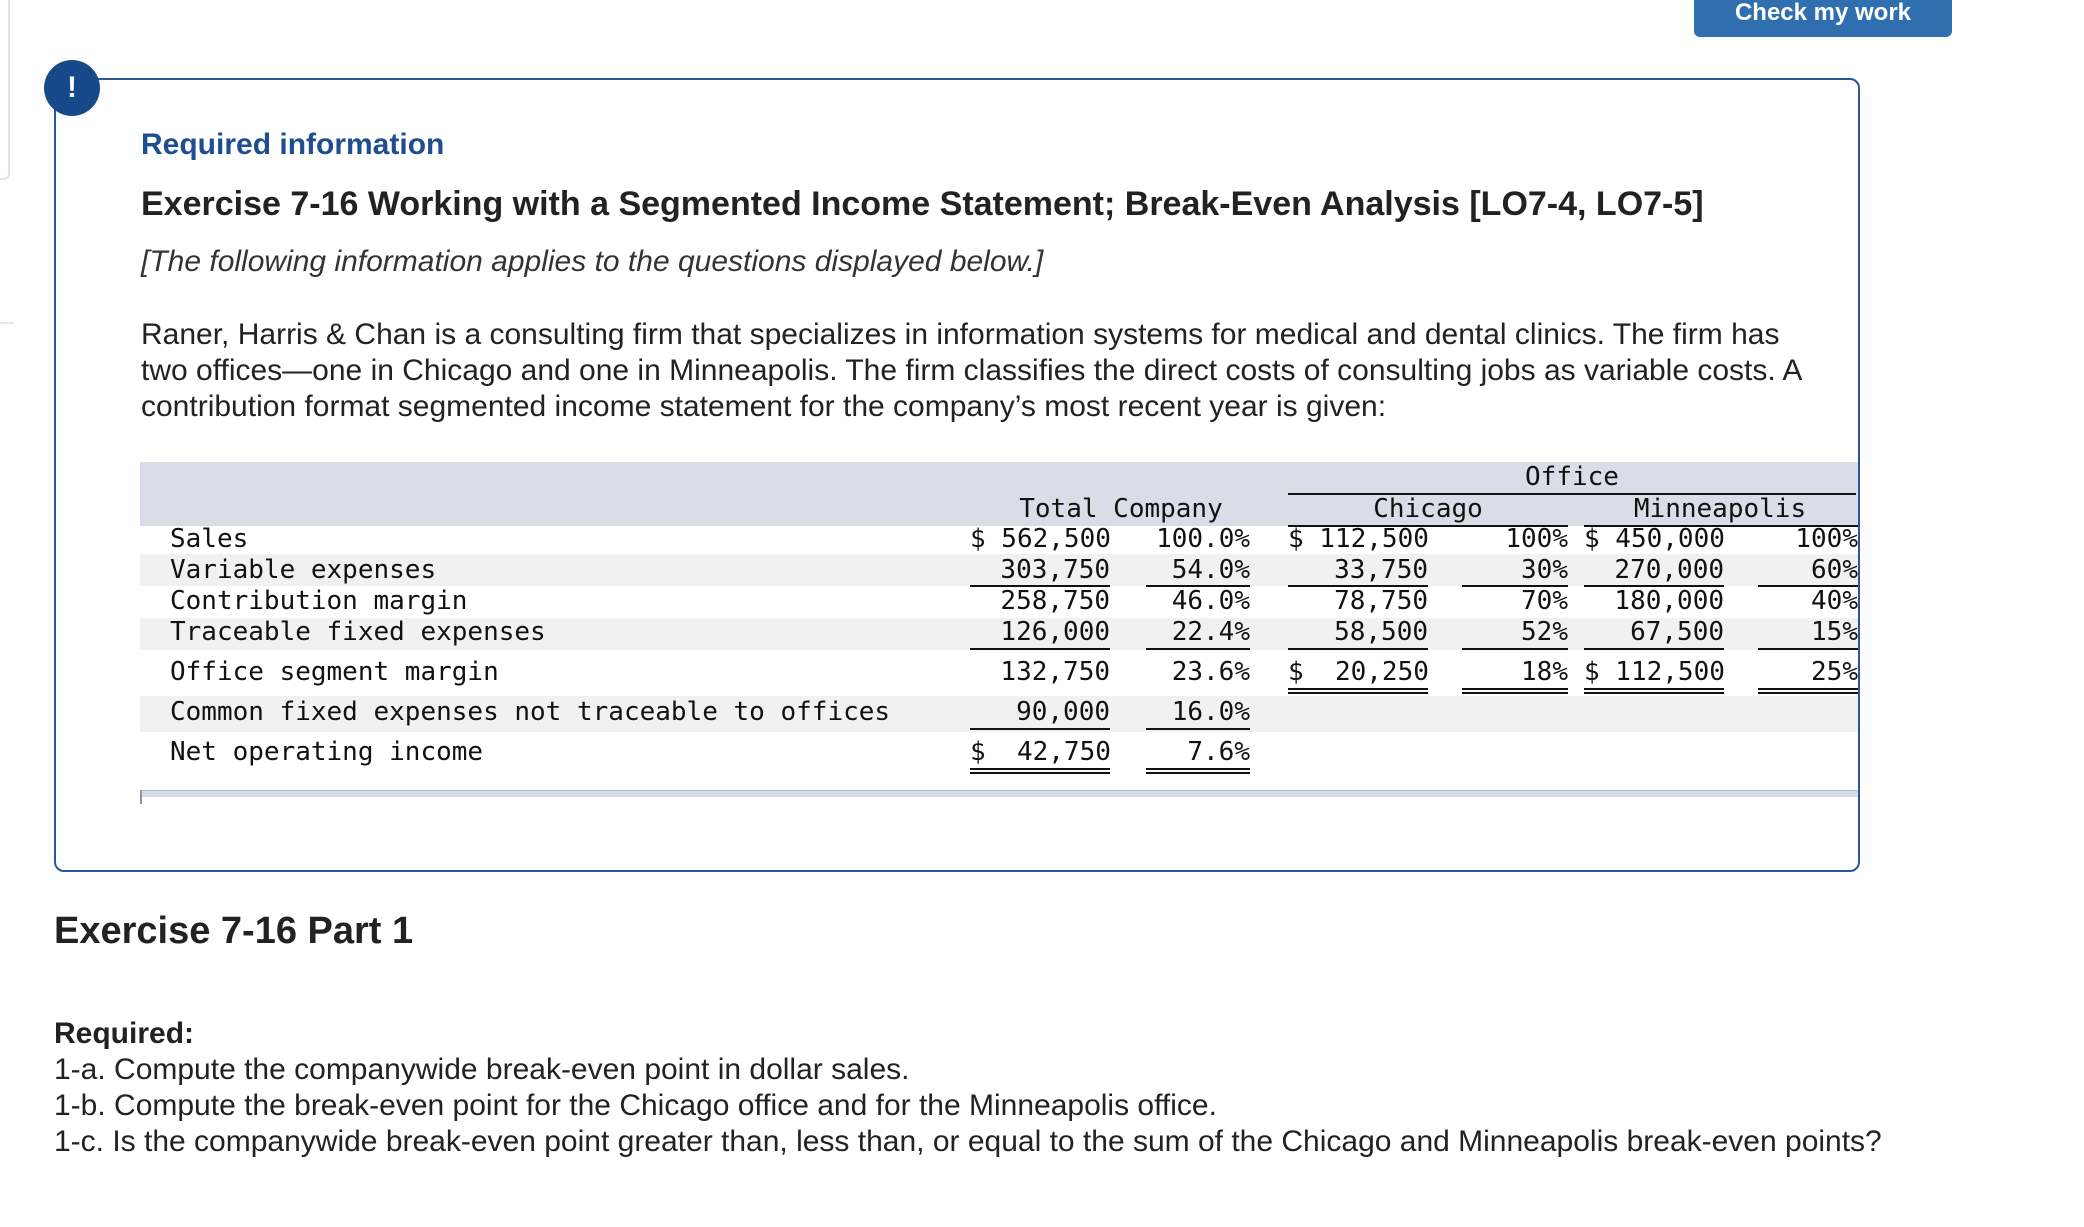 The image size is (2084, 1227). What do you see at coordinates (1055, 632) in the screenshot?
I see `total-amount: 126,000` at bounding box center [1055, 632].